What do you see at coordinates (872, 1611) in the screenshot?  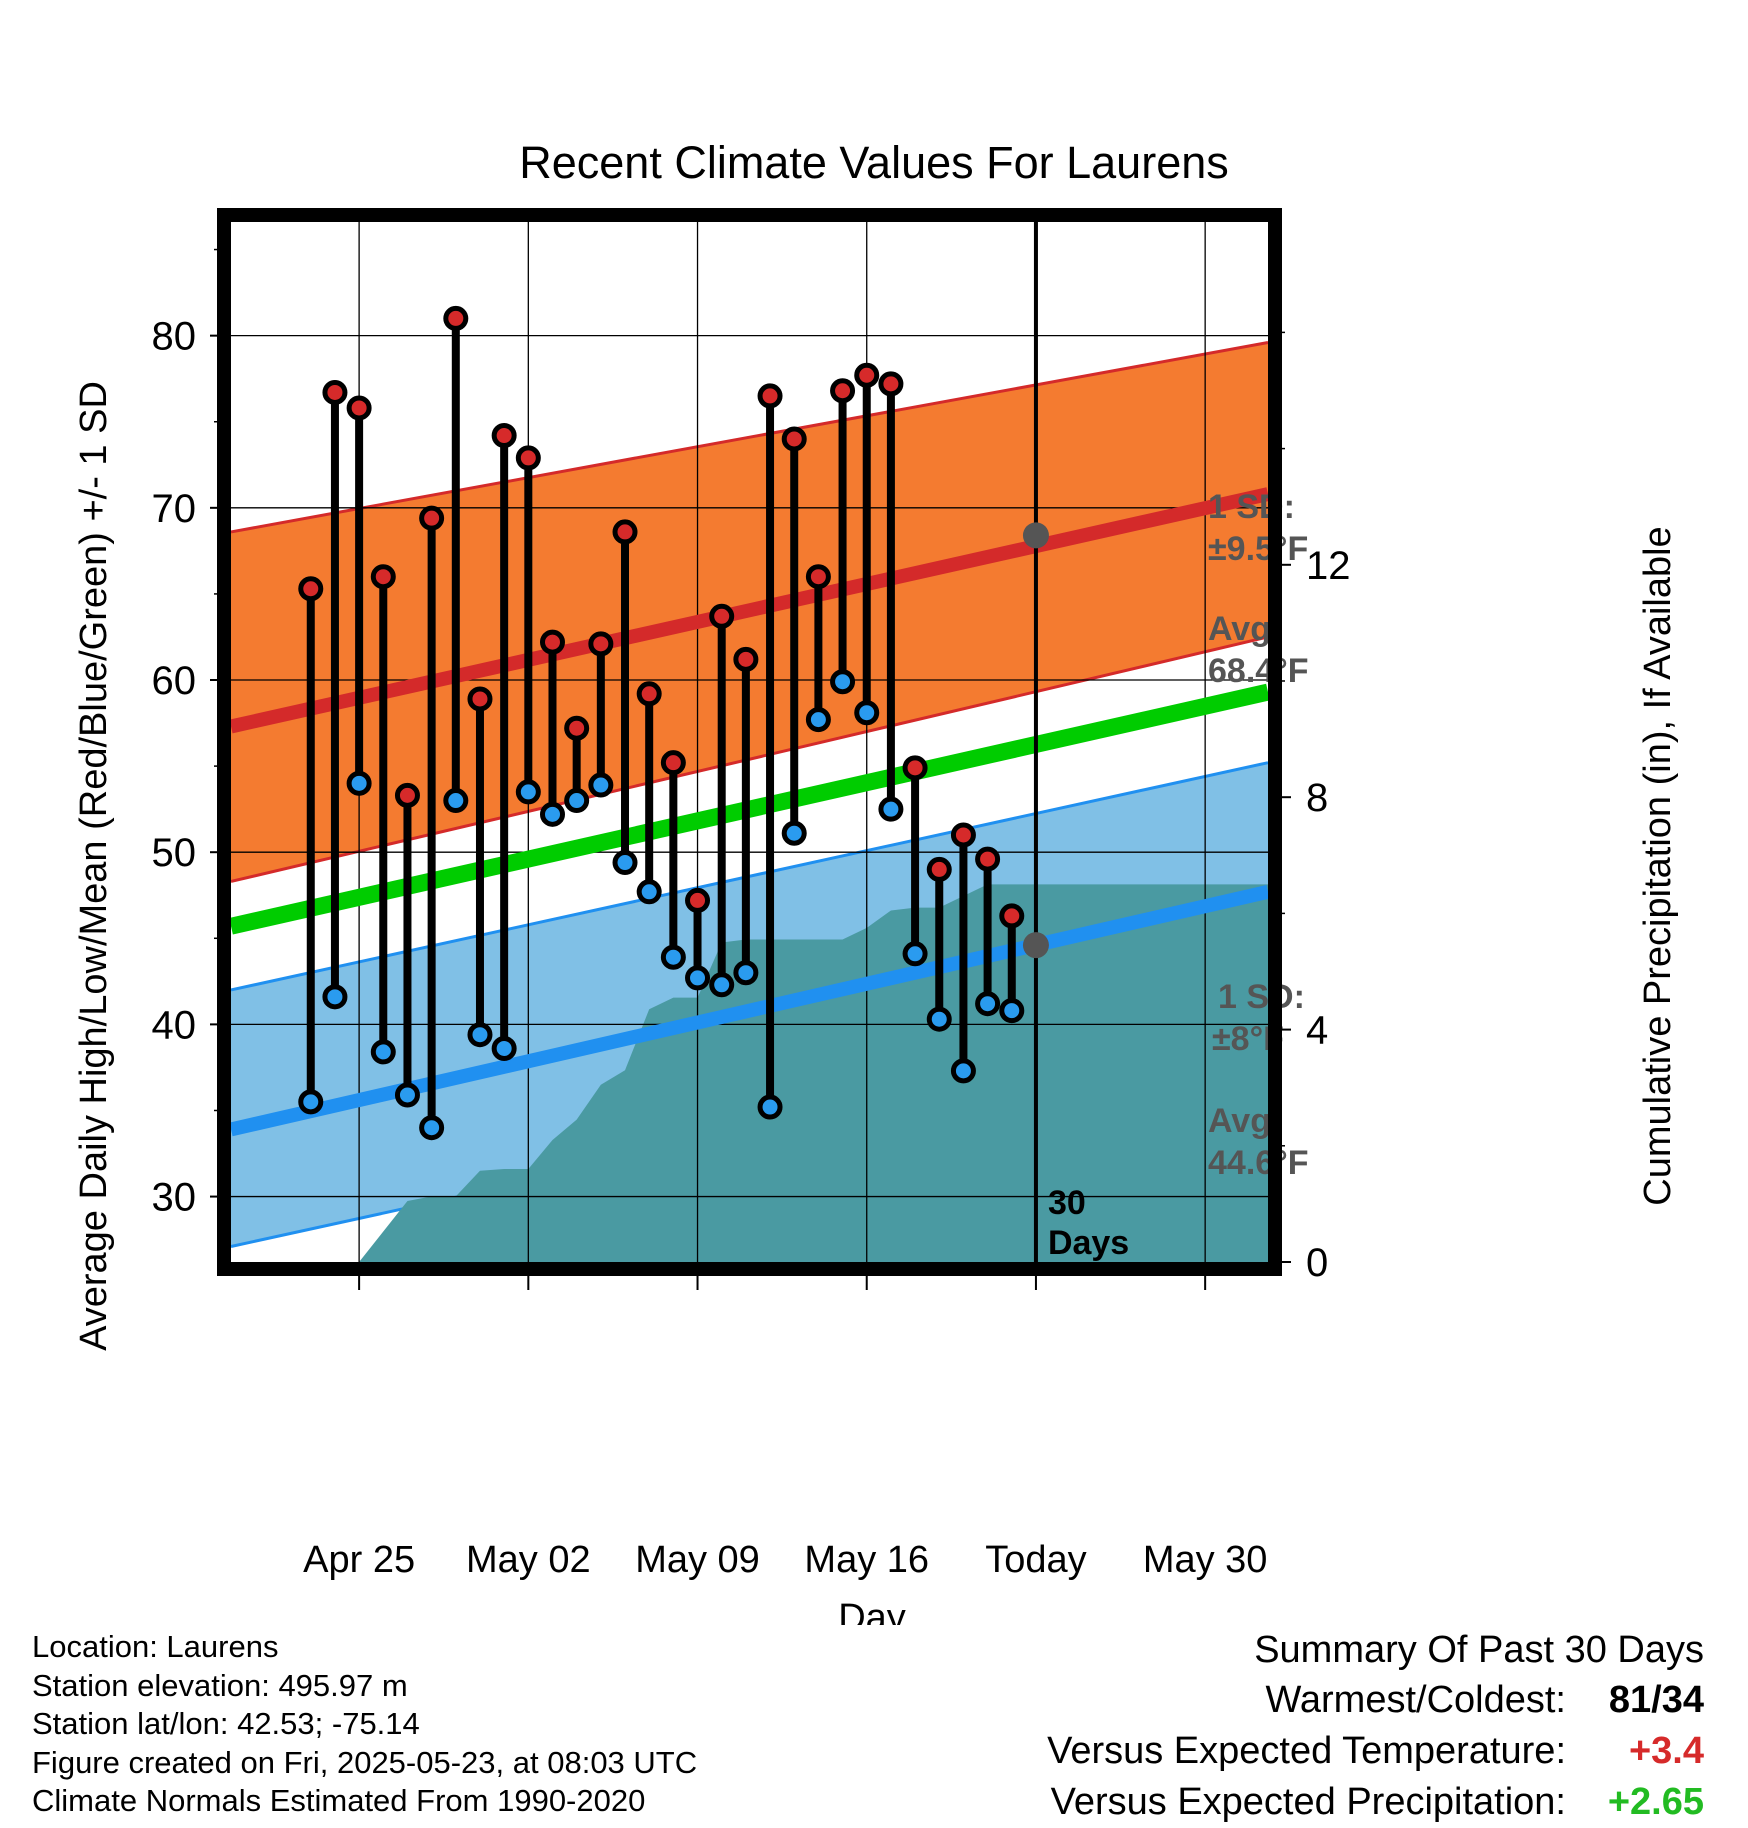 I see `x-axis-label: Day` at bounding box center [872, 1611].